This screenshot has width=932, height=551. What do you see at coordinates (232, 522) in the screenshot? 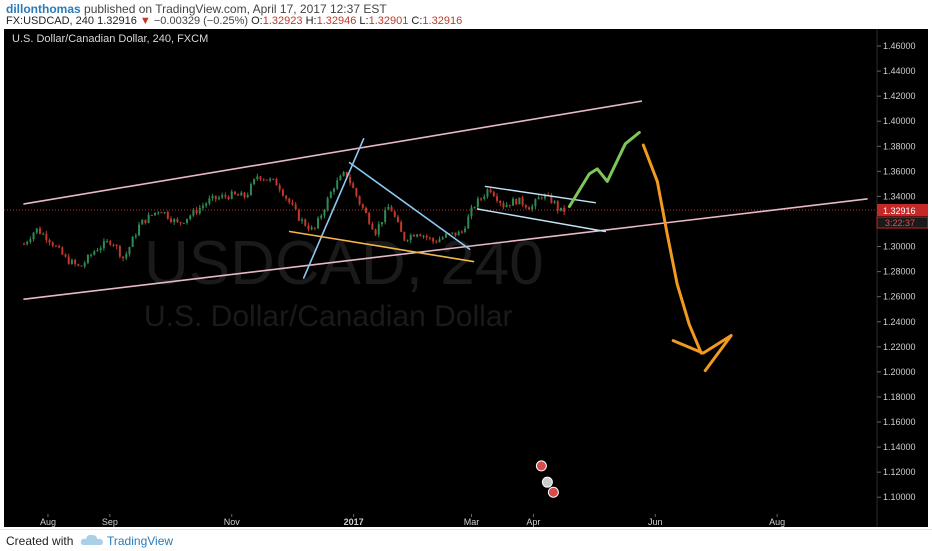
I see `x-tick-label: Nov` at bounding box center [232, 522].